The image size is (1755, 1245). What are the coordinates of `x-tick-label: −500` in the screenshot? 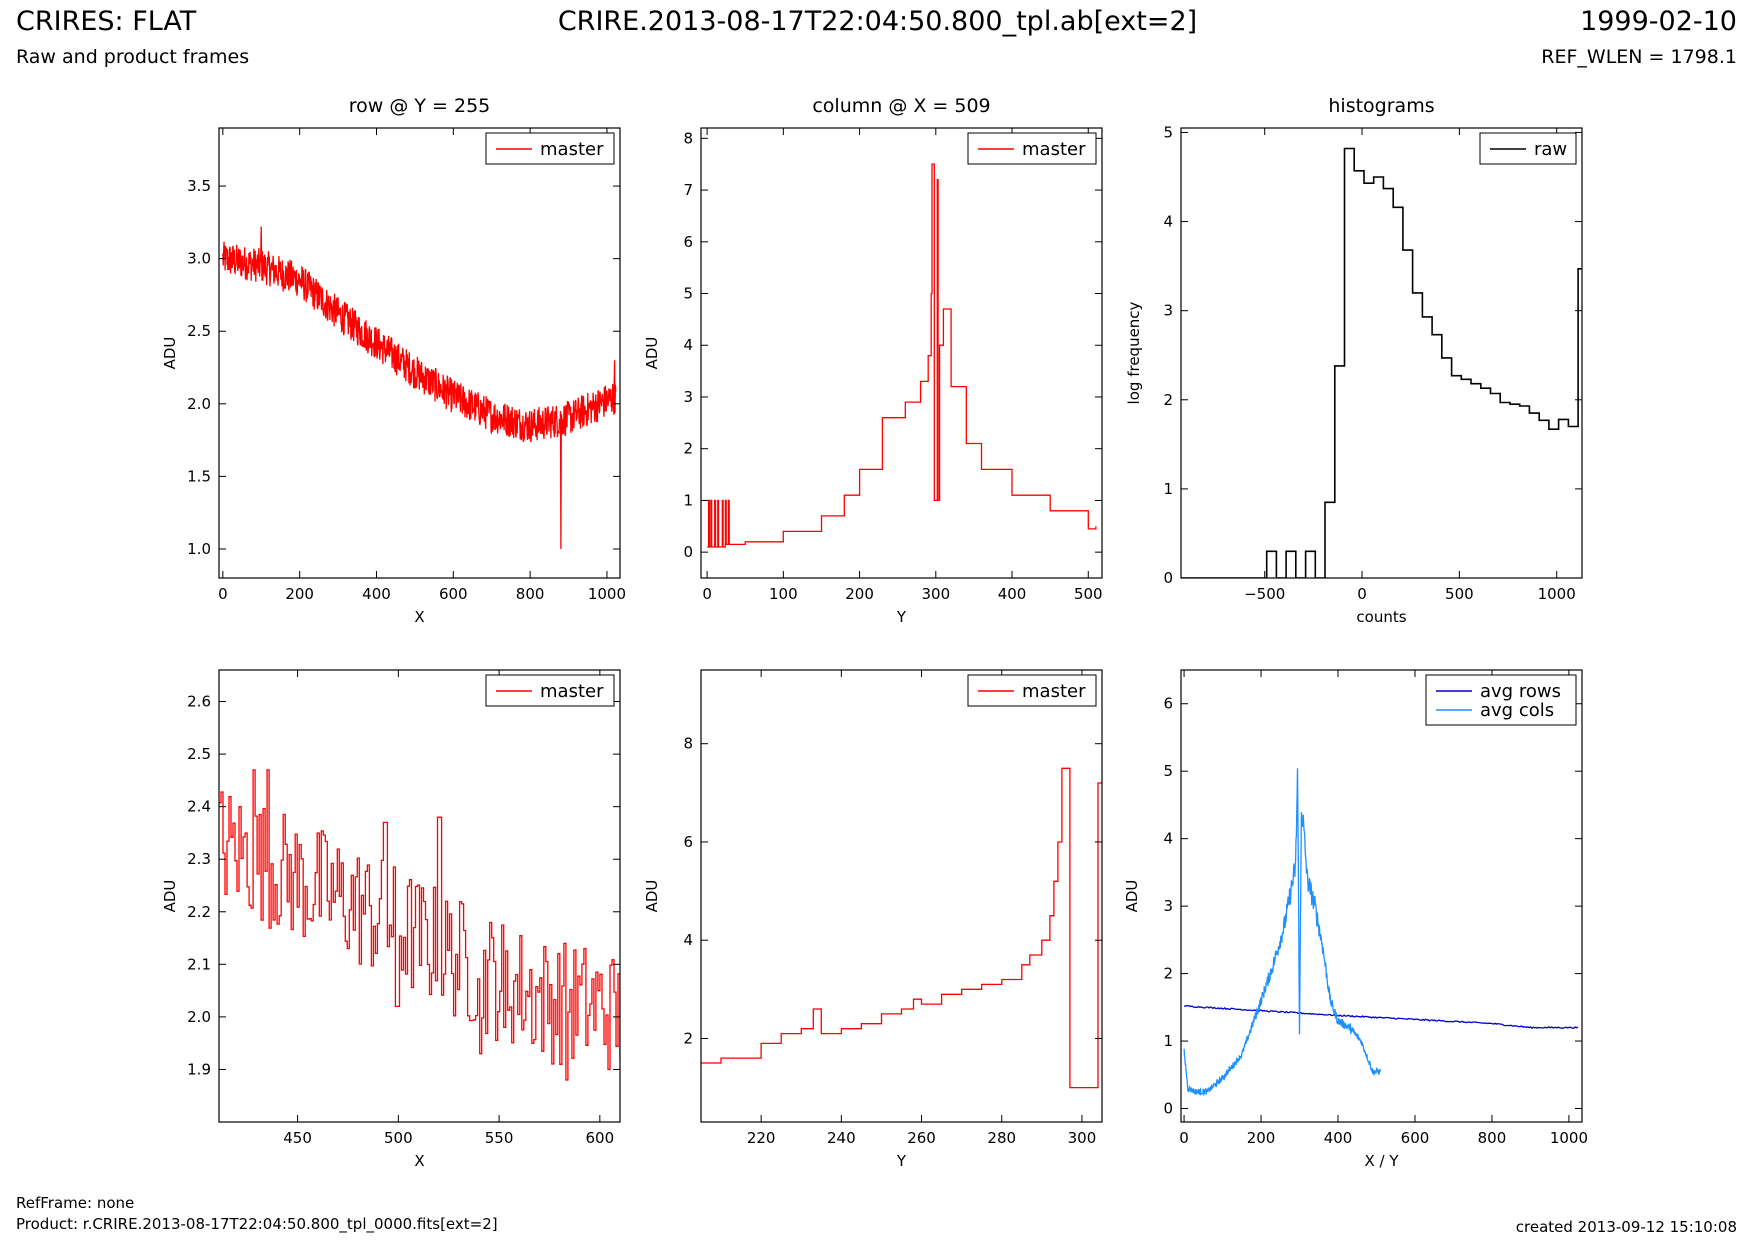 It's located at (1264, 594).